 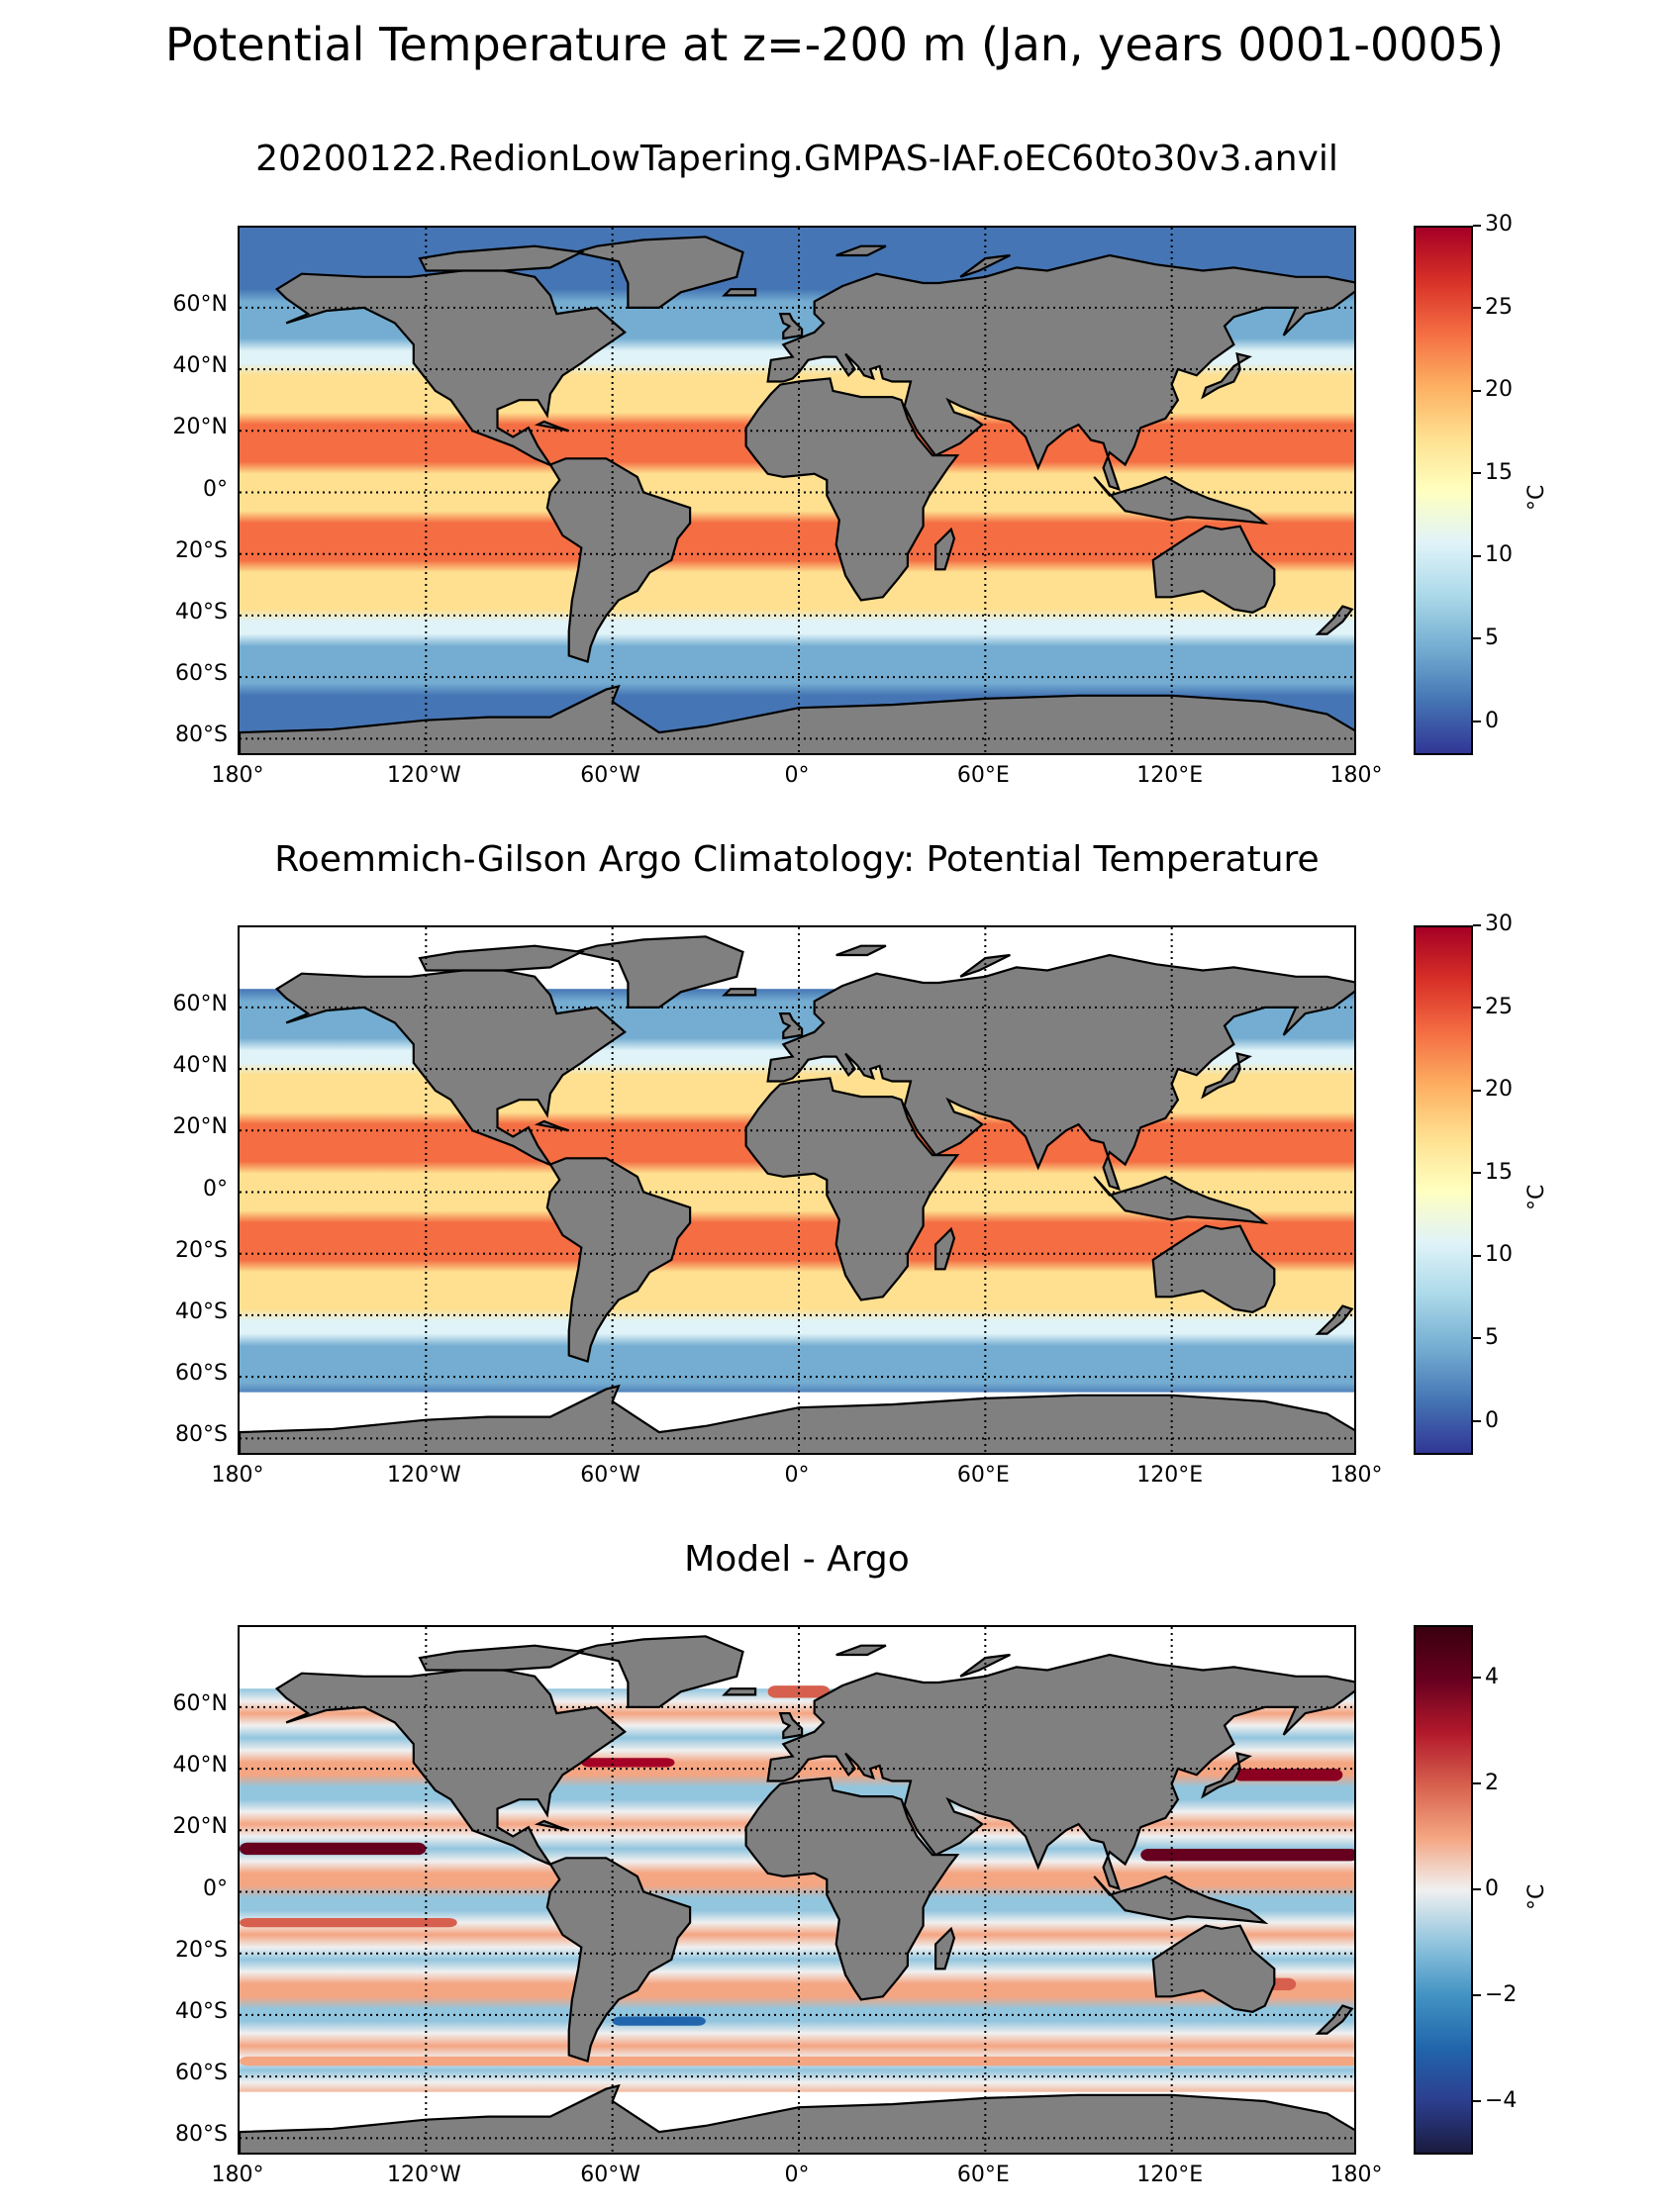 What do you see at coordinates (1486, 1337) in the screenshot?
I see `colorbar-tick: 5` at bounding box center [1486, 1337].